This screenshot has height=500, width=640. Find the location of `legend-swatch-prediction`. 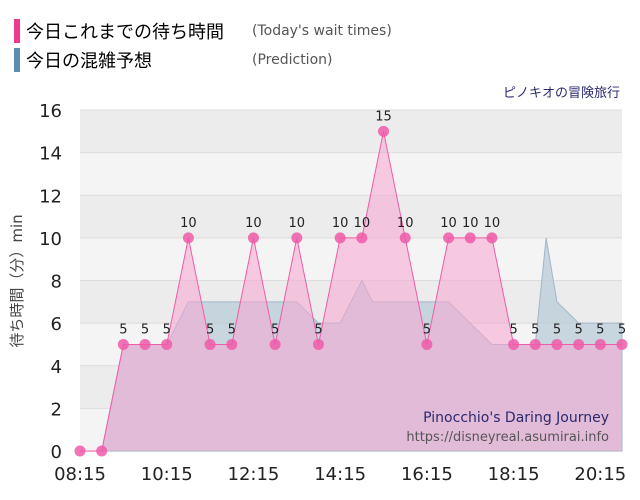

legend-swatch-prediction is located at coordinates (17, 60).